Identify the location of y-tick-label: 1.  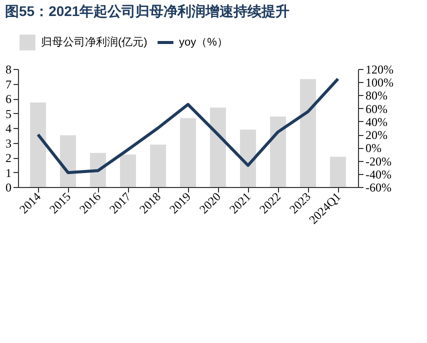
(9, 173).